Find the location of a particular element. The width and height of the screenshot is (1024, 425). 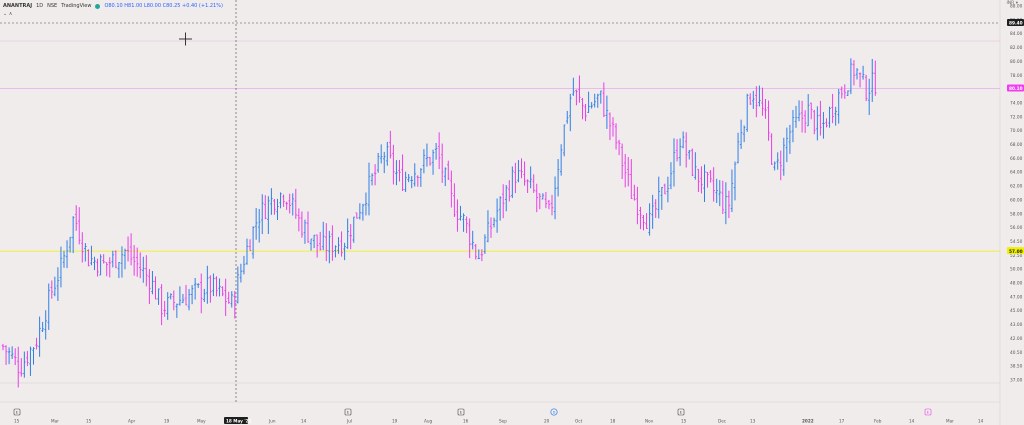

time-axis-tick: 17 is located at coordinates (842, 421).